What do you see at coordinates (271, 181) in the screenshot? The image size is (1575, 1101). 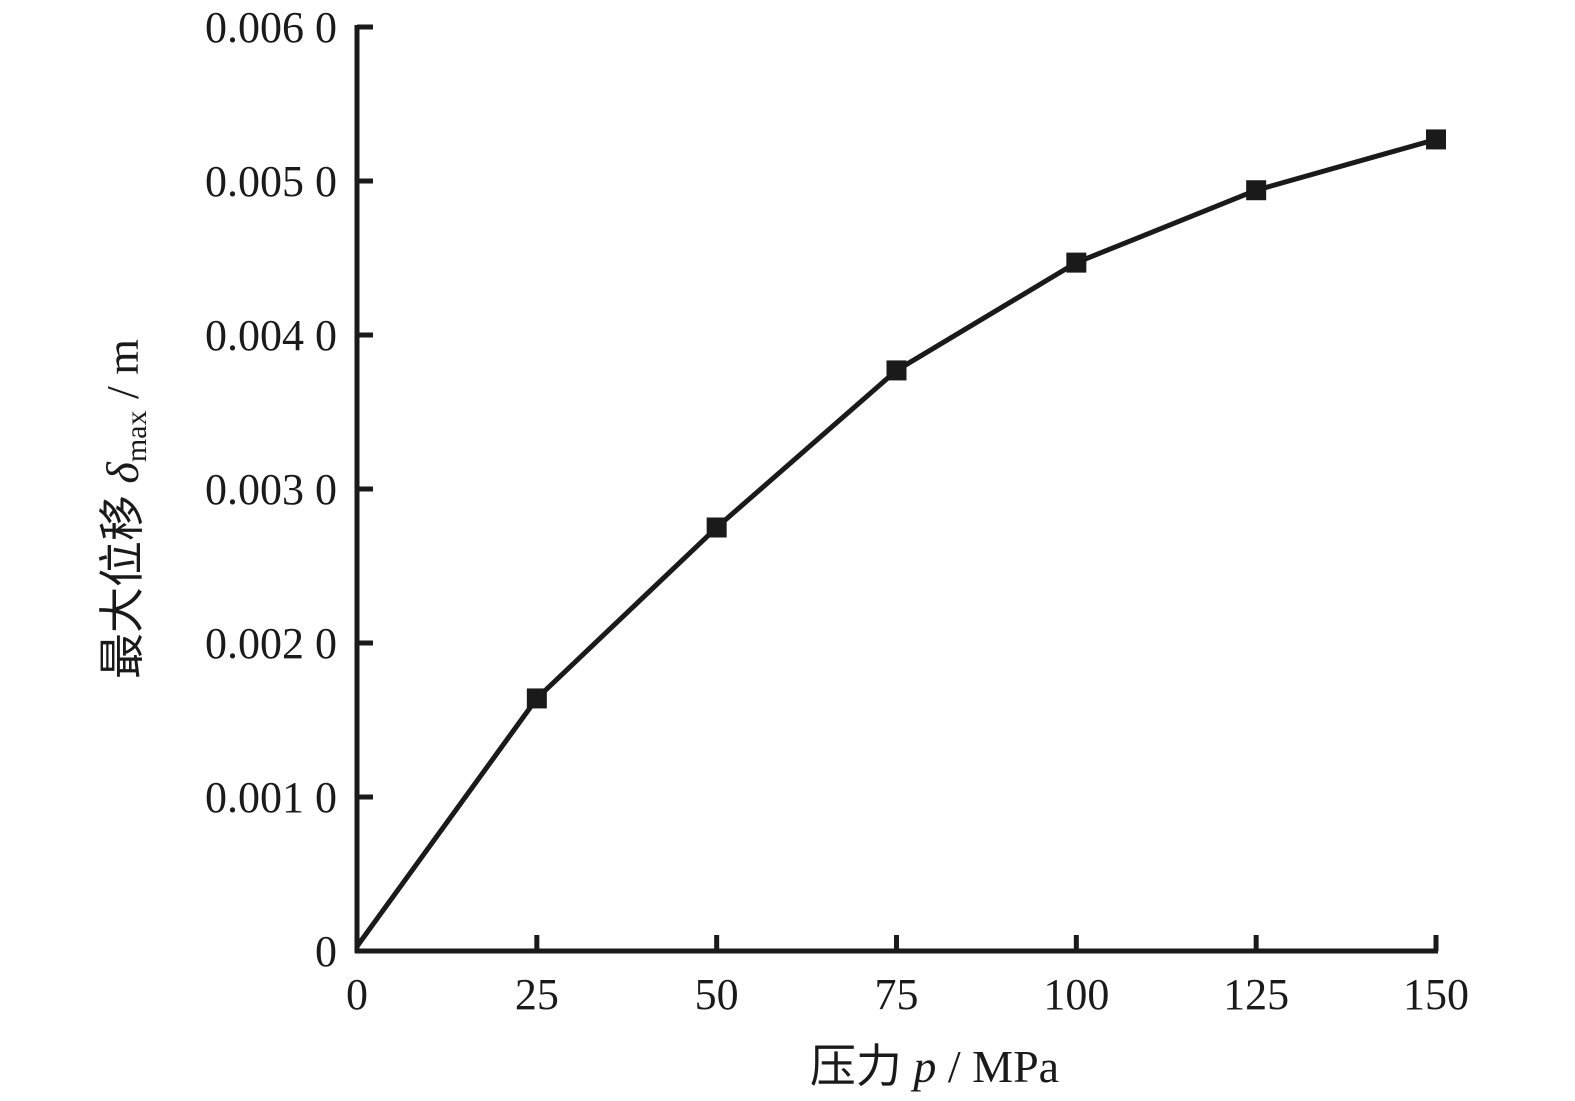 I see `y-tick-label: 0.005 0` at bounding box center [271, 181].